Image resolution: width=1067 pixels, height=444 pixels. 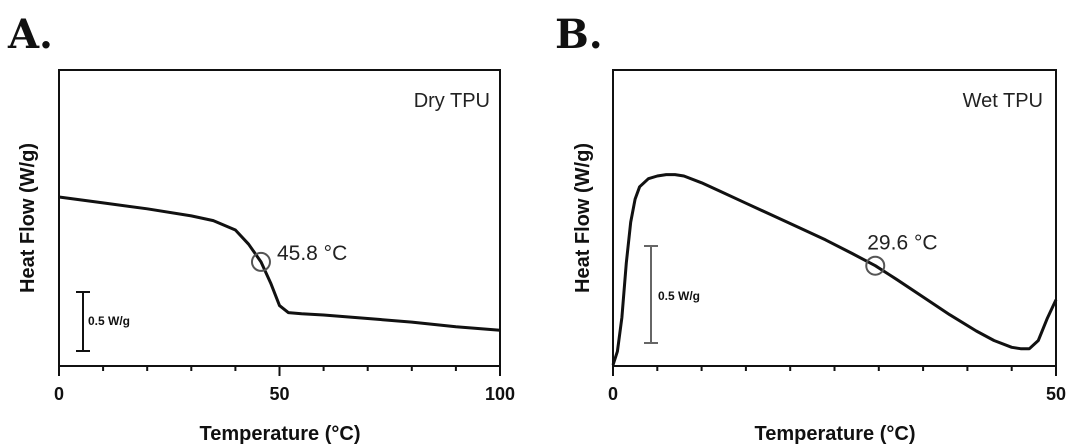 What do you see at coordinates (452, 101) in the screenshot?
I see `panel-a-sample-label: Dry TPU` at bounding box center [452, 101].